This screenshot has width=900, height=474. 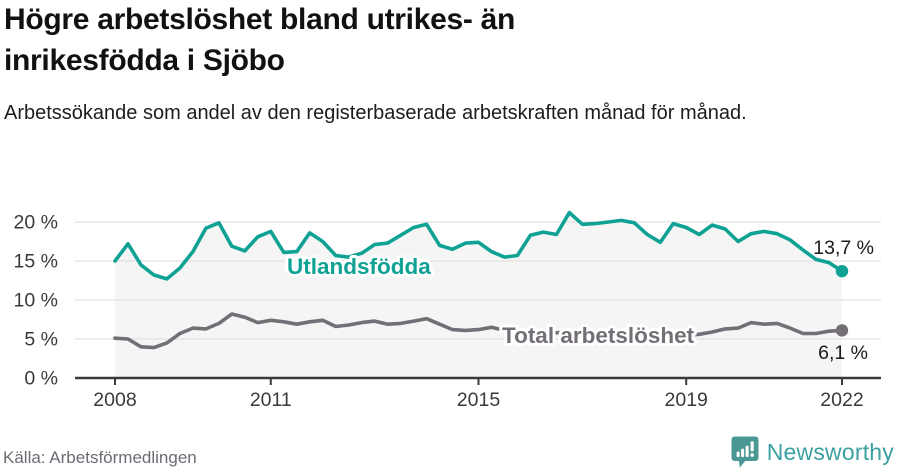 I want to click on newsworthy-logo: Newsworthy, so click(x=812, y=452).